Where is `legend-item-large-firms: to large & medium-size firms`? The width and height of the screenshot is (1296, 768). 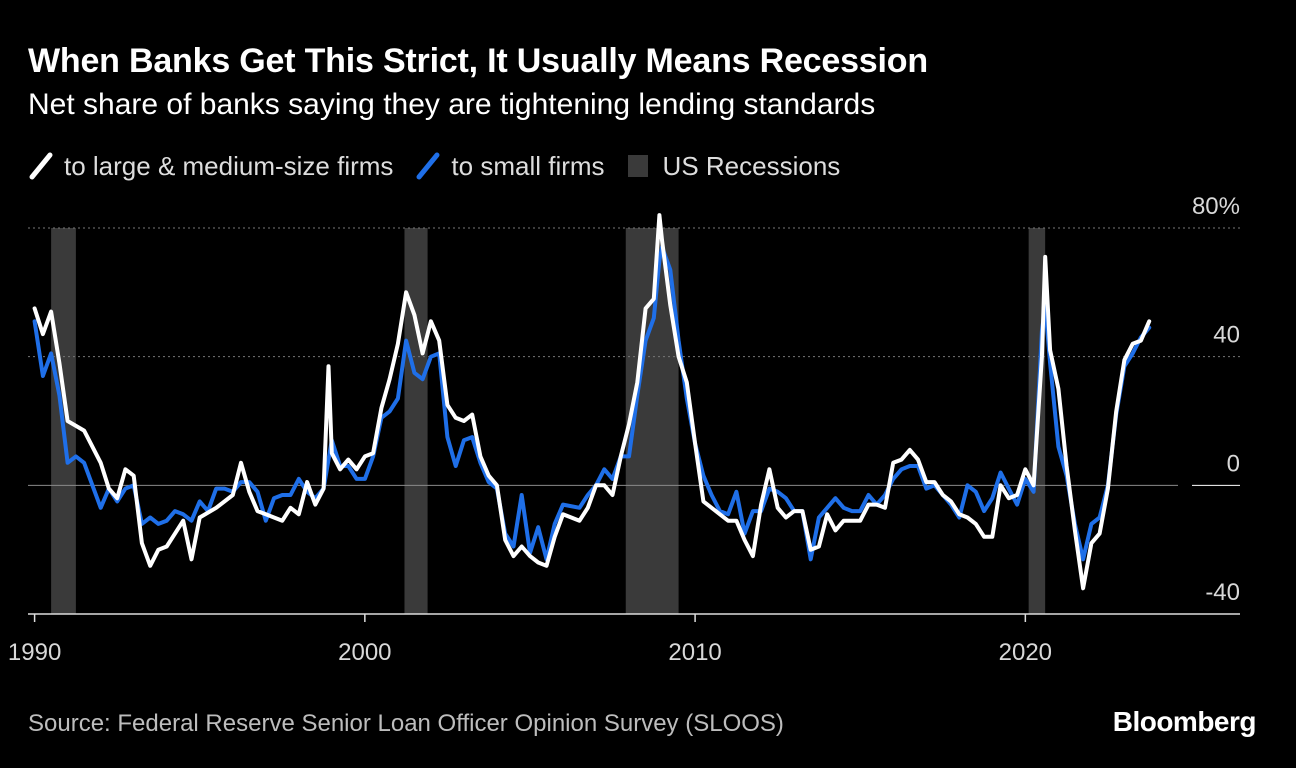
legend-item-large-firms: to large & medium-size firms is located at coordinates (210, 166).